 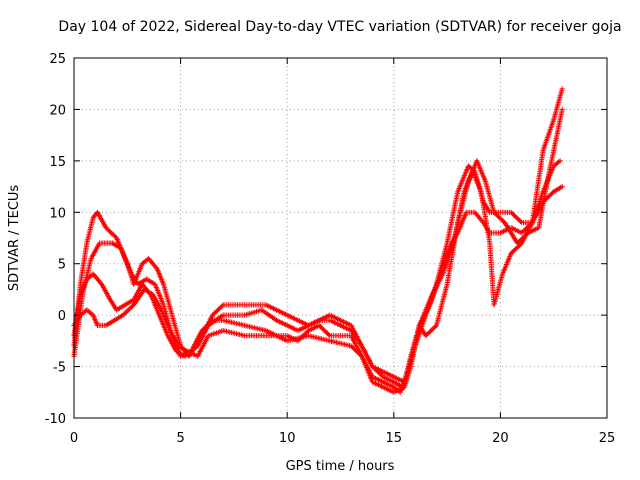 What do you see at coordinates (59, 368) in the screenshot?
I see `y-tick-label: -5` at bounding box center [59, 368].